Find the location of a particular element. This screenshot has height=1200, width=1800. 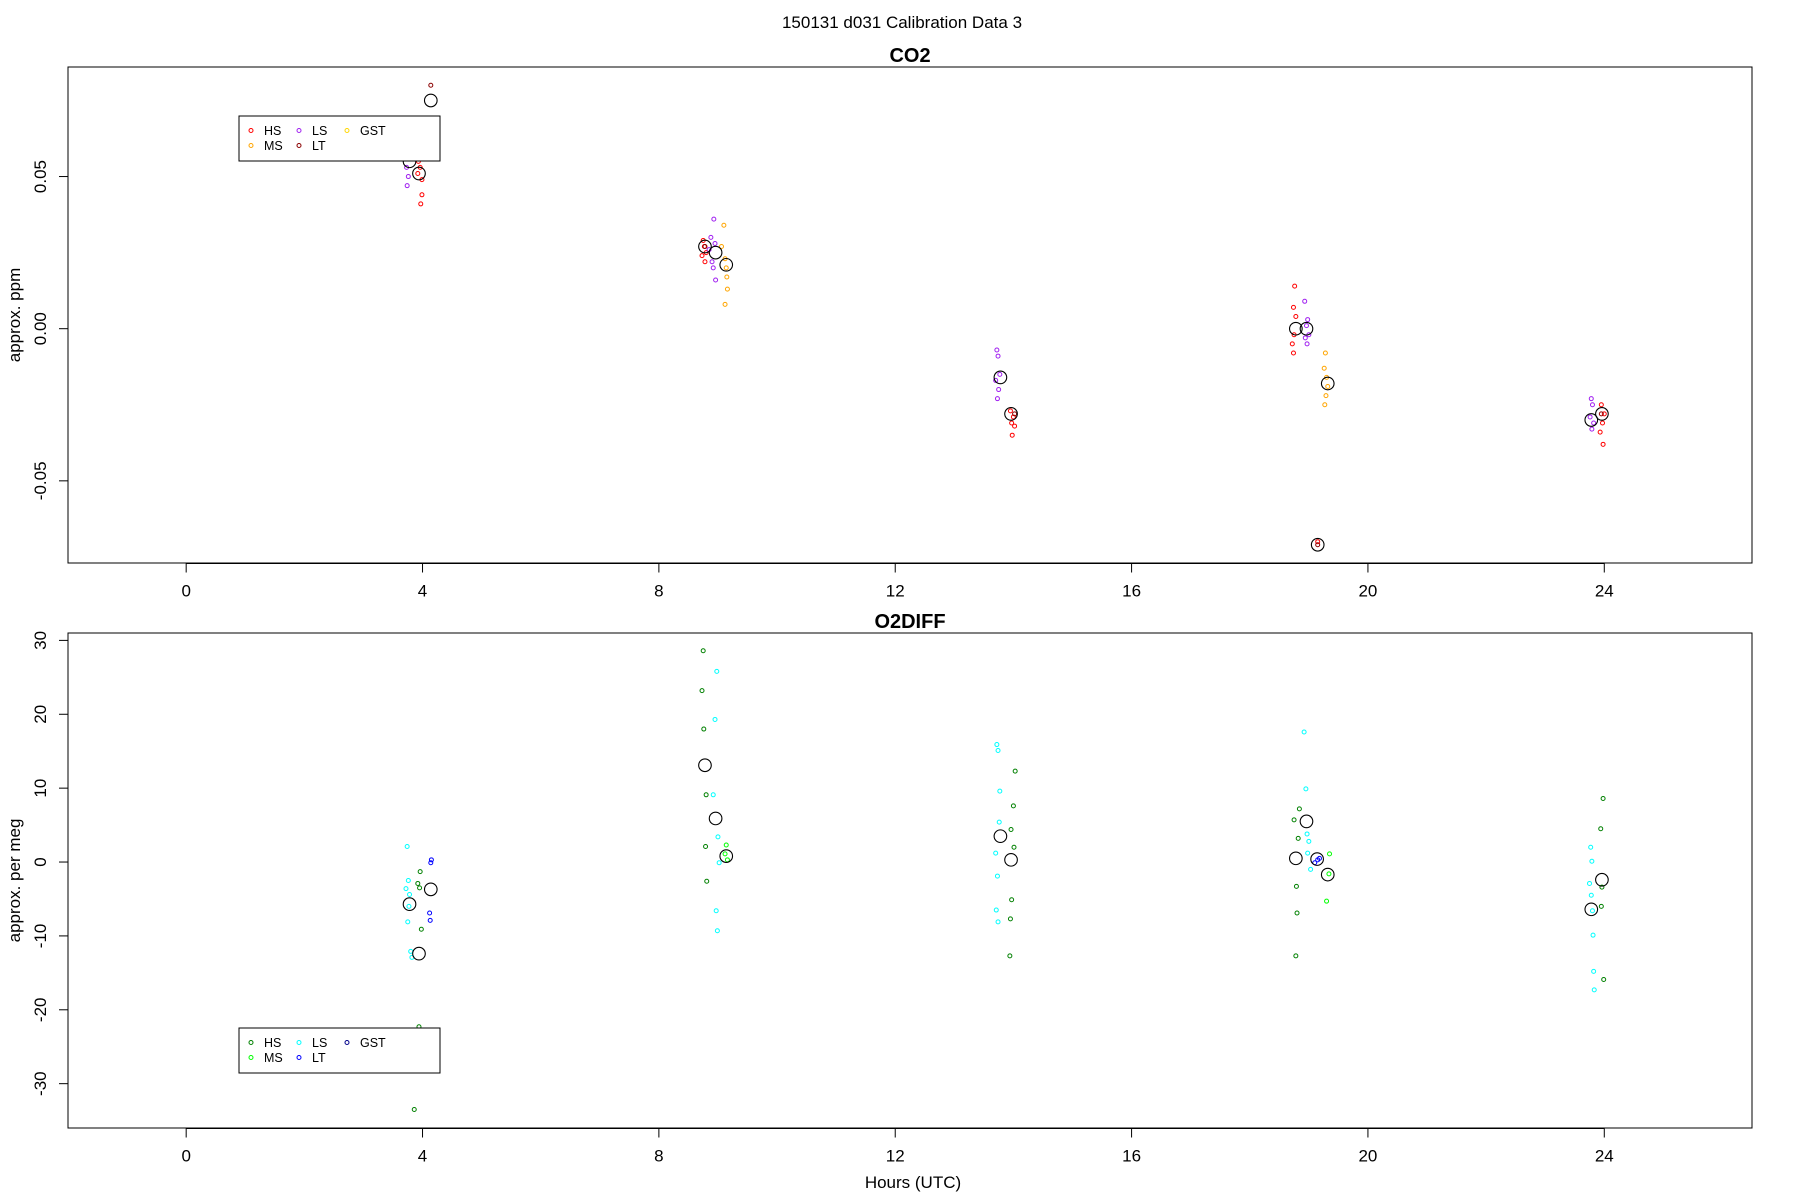

y-tick-label: 0.05 is located at coordinates (40, 176).